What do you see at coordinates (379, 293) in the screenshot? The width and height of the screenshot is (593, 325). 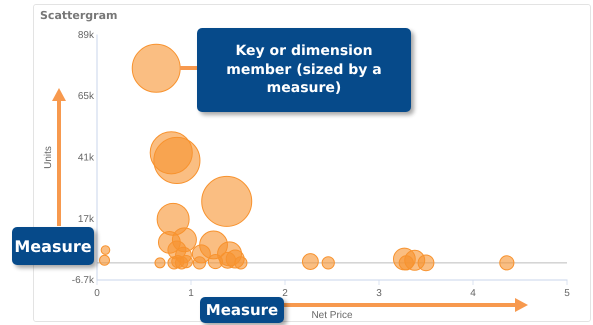 I see `x-tick-label: 3` at bounding box center [379, 293].